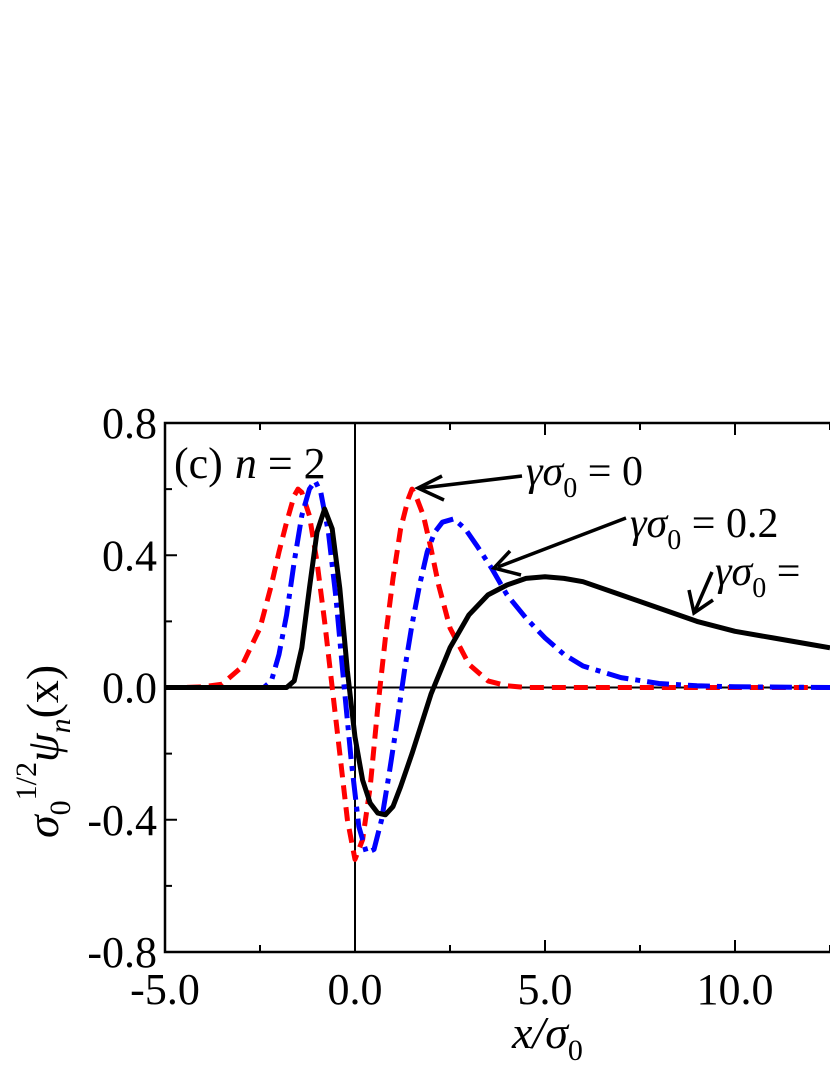 Image resolution: width=830 pixels, height=1075 pixels. What do you see at coordinates (43, 751) in the screenshot?
I see `y-axis-label: σ01/2ψn(x)` at bounding box center [43, 751].